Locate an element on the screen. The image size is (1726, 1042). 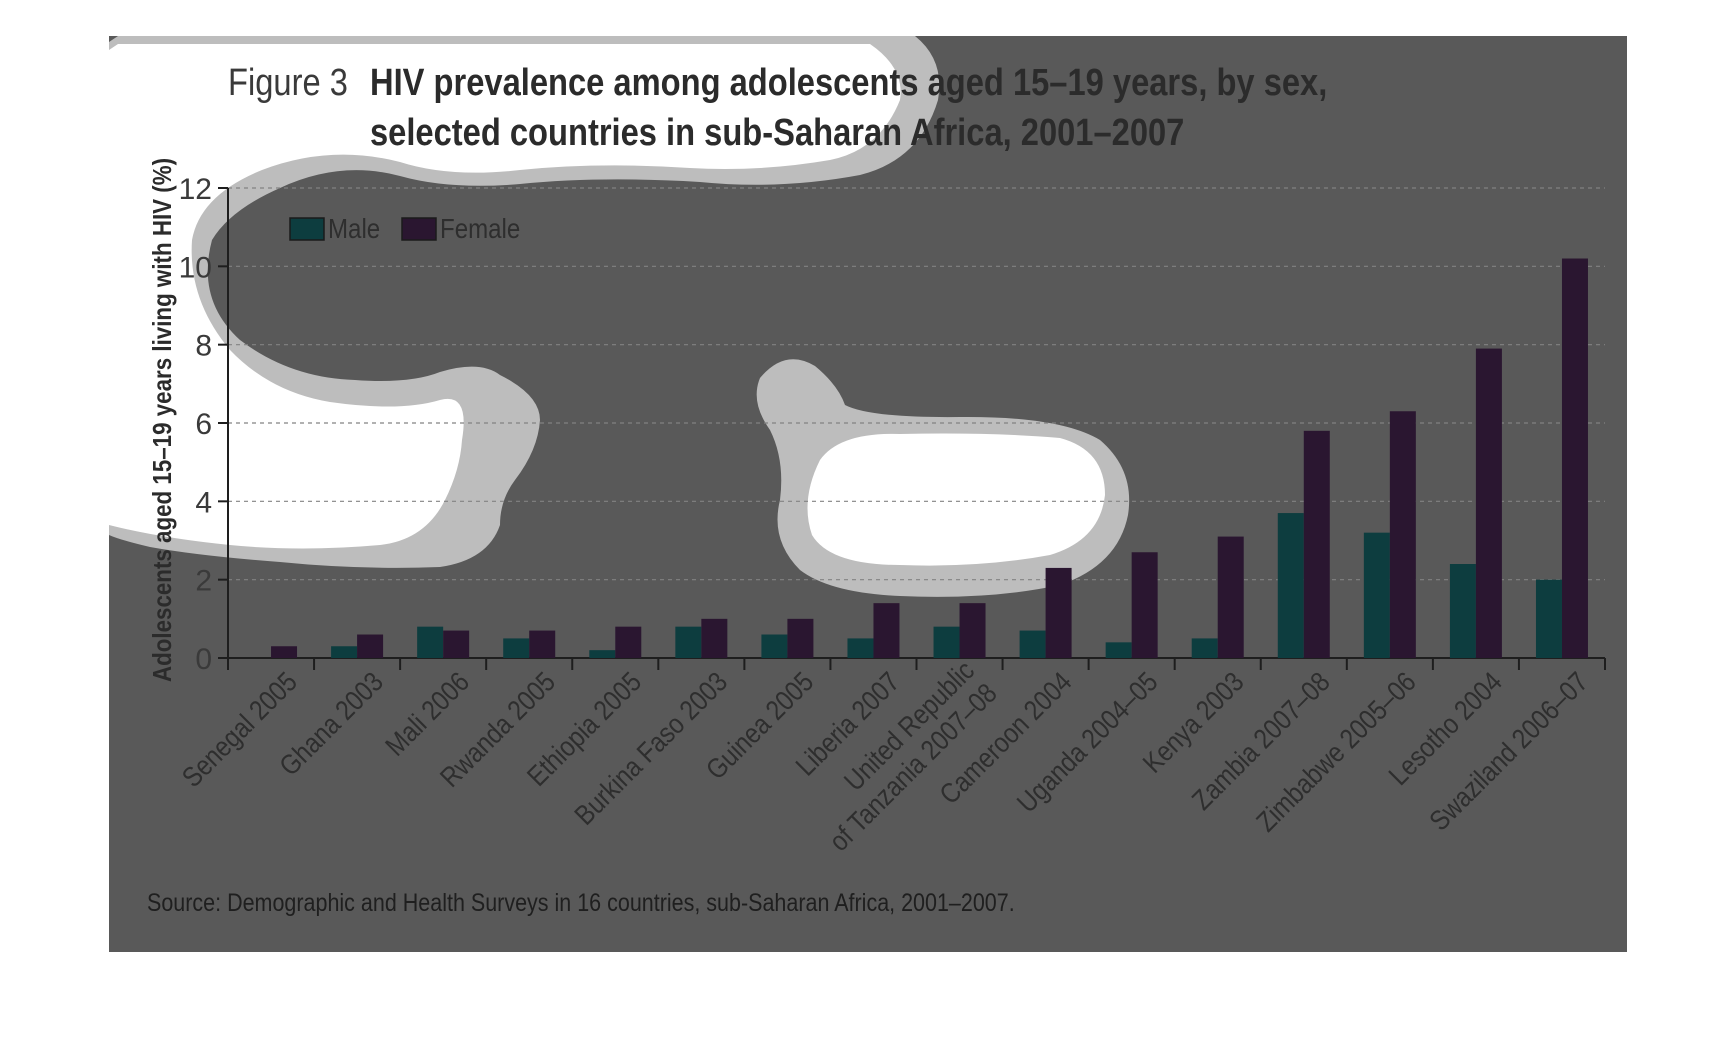
x-tick-label-line: Zimbabwe 2005–06 is located at coordinates (1336, 751).